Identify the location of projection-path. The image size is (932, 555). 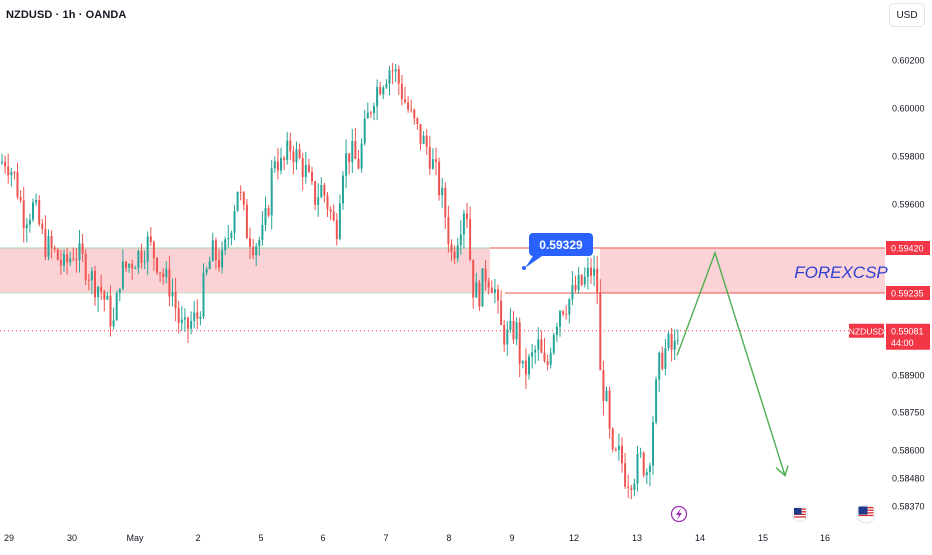
(731, 363).